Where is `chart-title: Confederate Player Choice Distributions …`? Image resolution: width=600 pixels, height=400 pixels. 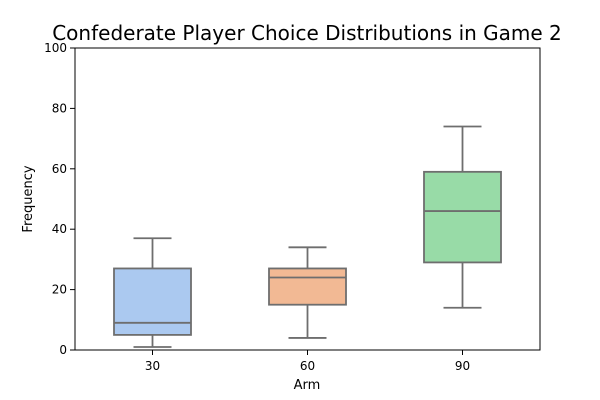
chart-title: Confederate Player Choice Distributions … is located at coordinates (307, 33).